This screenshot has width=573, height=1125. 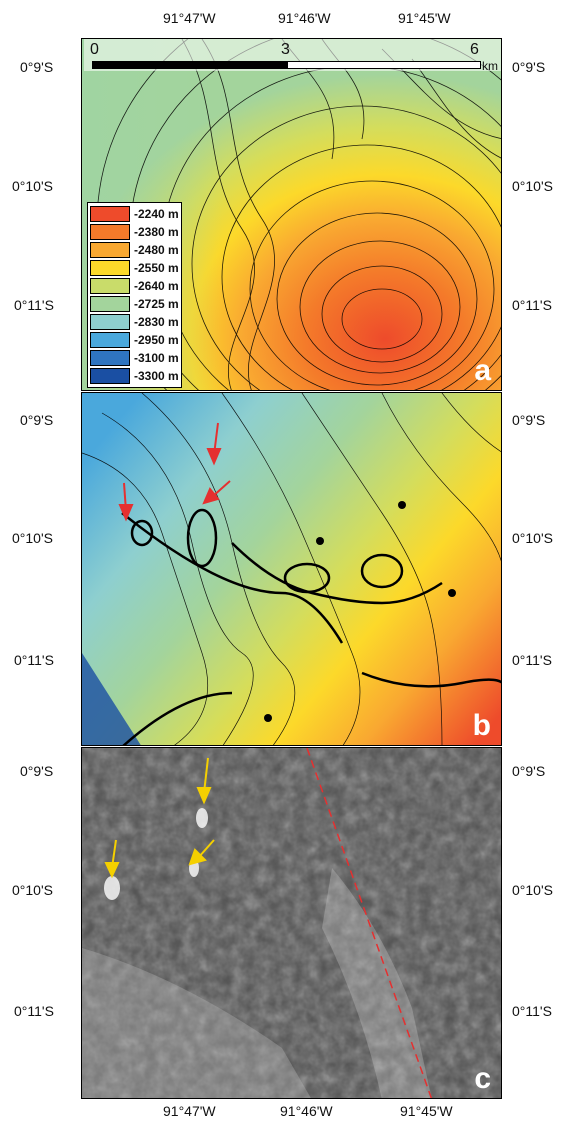 What do you see at coordinates (532, 660) in the screenshot?
I see `lat-label-b-3-right: 0°11'S` at bounding box center [532, 660].